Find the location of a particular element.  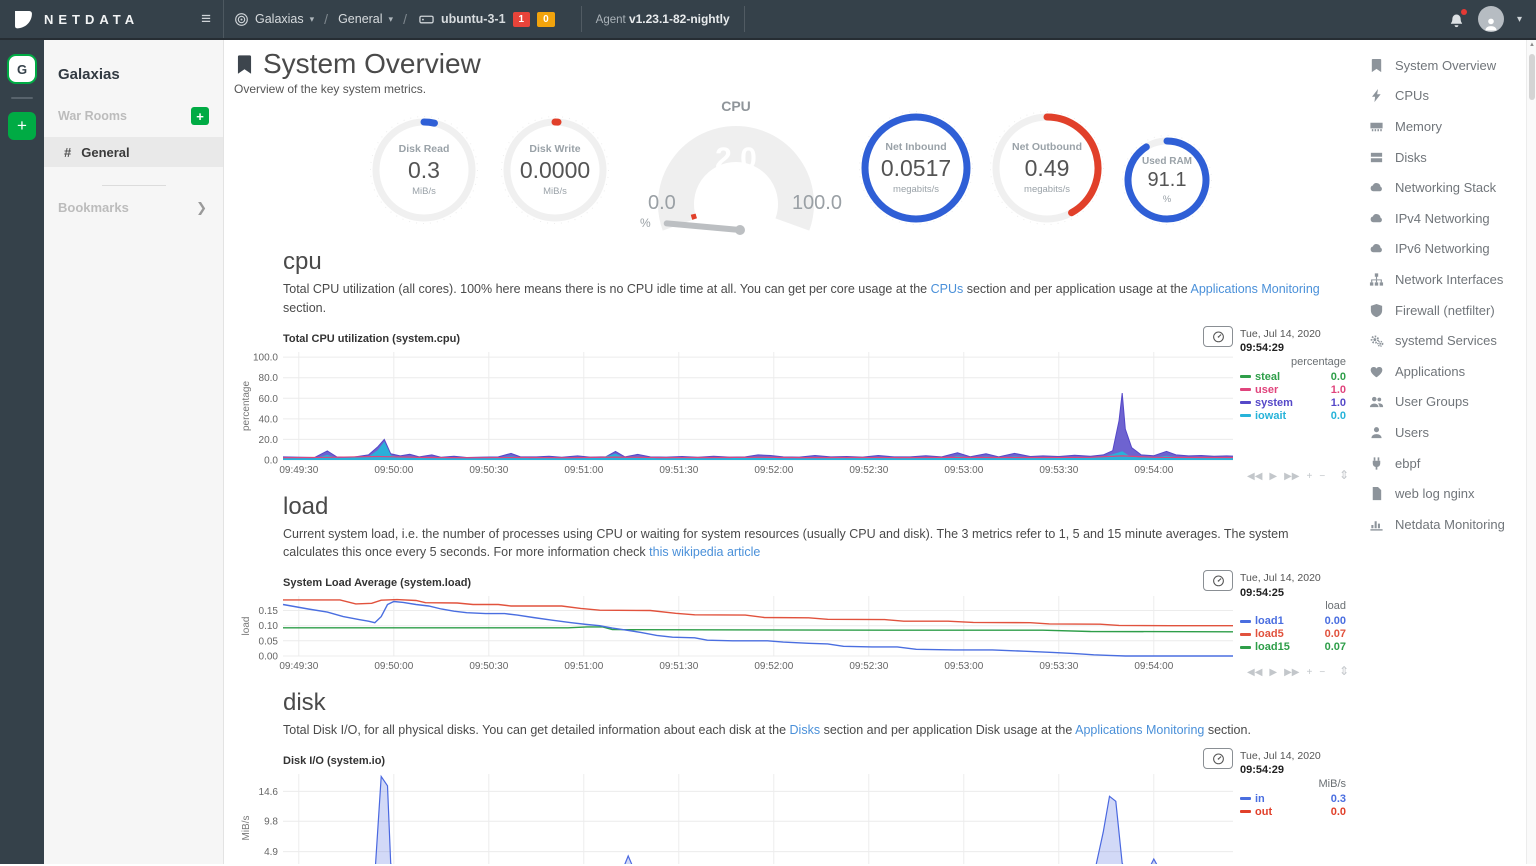

space-picker: Galaxias ▾ is located at coordinates (274, 19).